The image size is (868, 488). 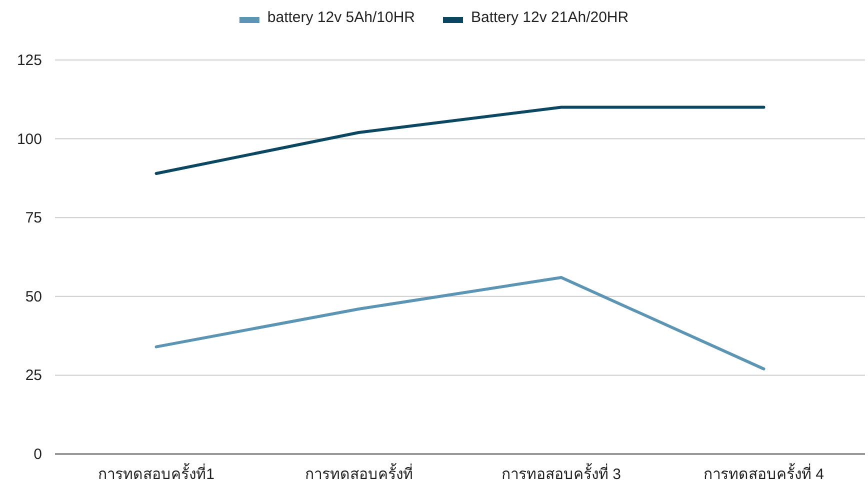 What do you see at coordinates (341, 17) in the screenshot?
I see `legend-label: battery 12v 5Ah/10HR` at bounding box center [341, 17].